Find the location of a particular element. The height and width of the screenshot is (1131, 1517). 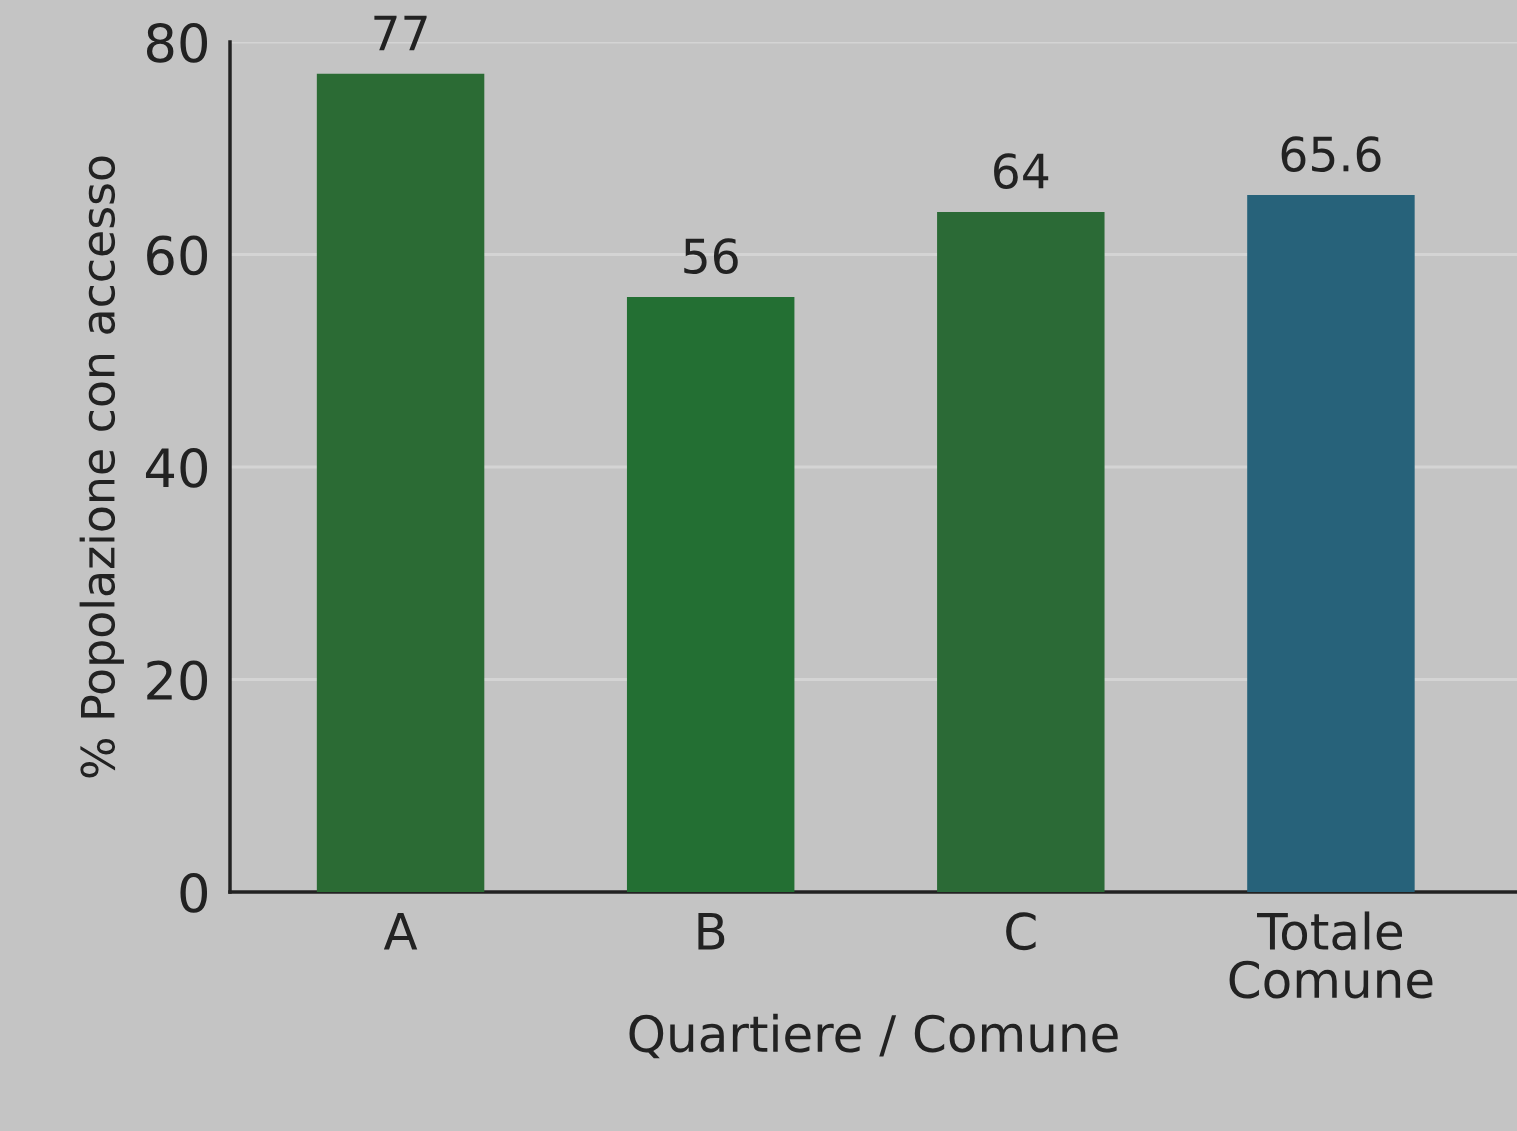

y-tick-label: 40 is located at coordinates (176, 467).